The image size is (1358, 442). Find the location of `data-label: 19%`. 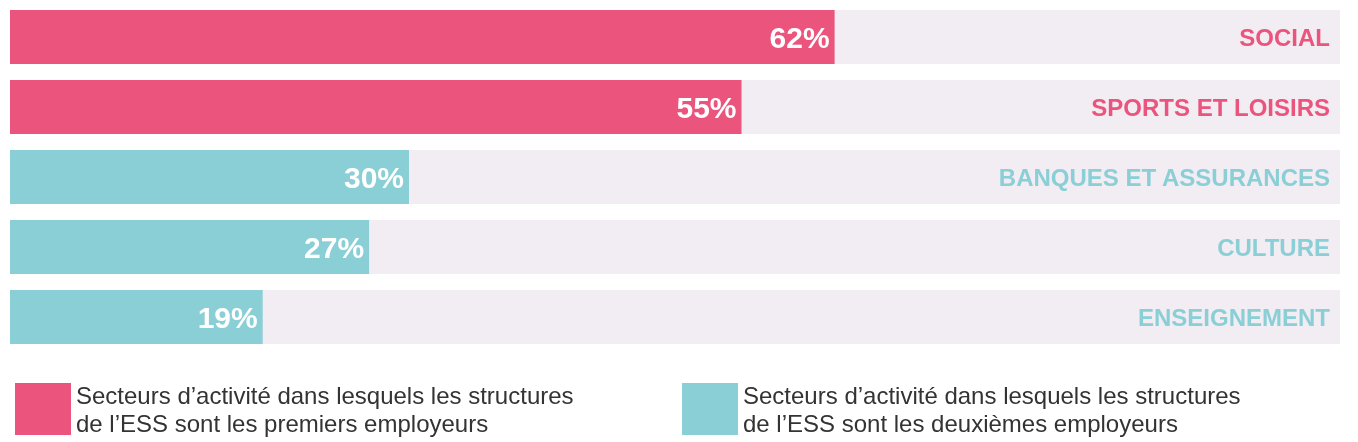

data-label: 19% is located at coordinates (227, 317).